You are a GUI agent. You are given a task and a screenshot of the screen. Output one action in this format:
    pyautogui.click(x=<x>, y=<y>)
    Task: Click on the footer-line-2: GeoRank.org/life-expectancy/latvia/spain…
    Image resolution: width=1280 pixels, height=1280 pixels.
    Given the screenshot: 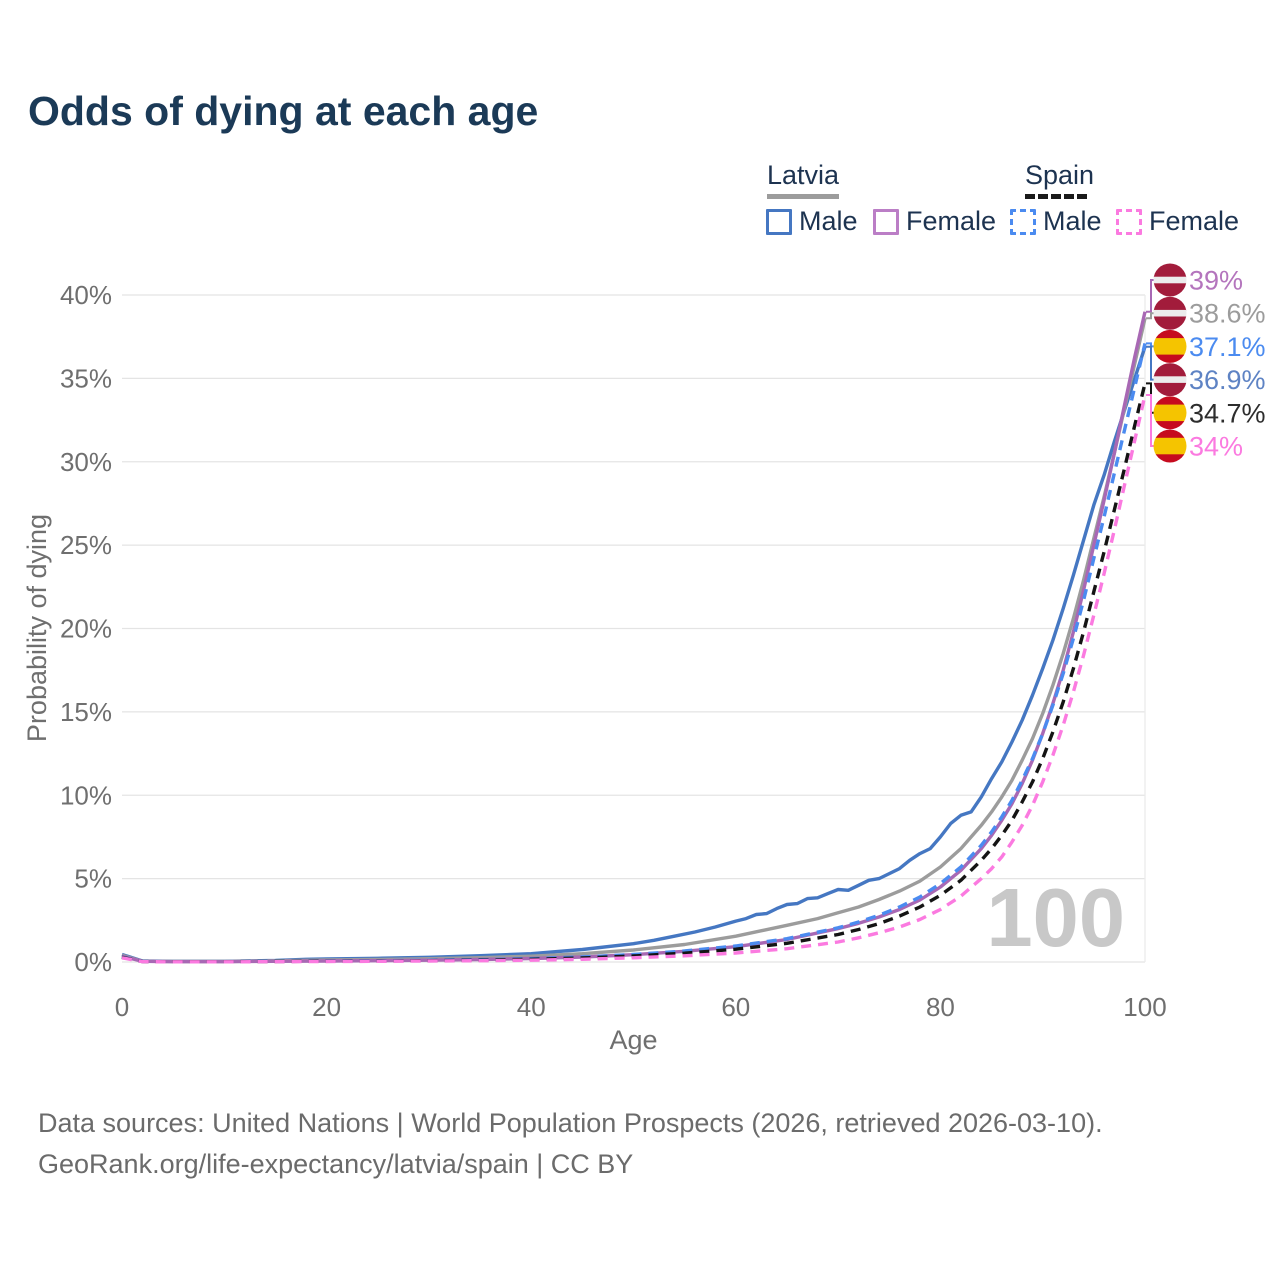 What is the action you would take?
    pyautogui.click(x=336, y=1164)
    